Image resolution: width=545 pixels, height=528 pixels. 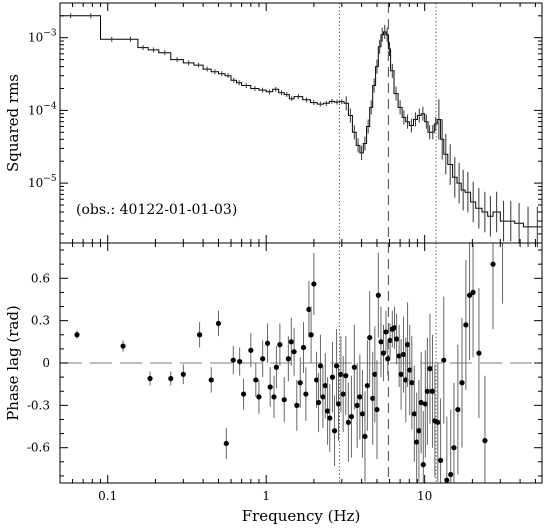 What do you see at coordinates (50, 34) in the screenshot?
I see `top-y-tick-exp-2: −3` at bounding box center [50, 34].